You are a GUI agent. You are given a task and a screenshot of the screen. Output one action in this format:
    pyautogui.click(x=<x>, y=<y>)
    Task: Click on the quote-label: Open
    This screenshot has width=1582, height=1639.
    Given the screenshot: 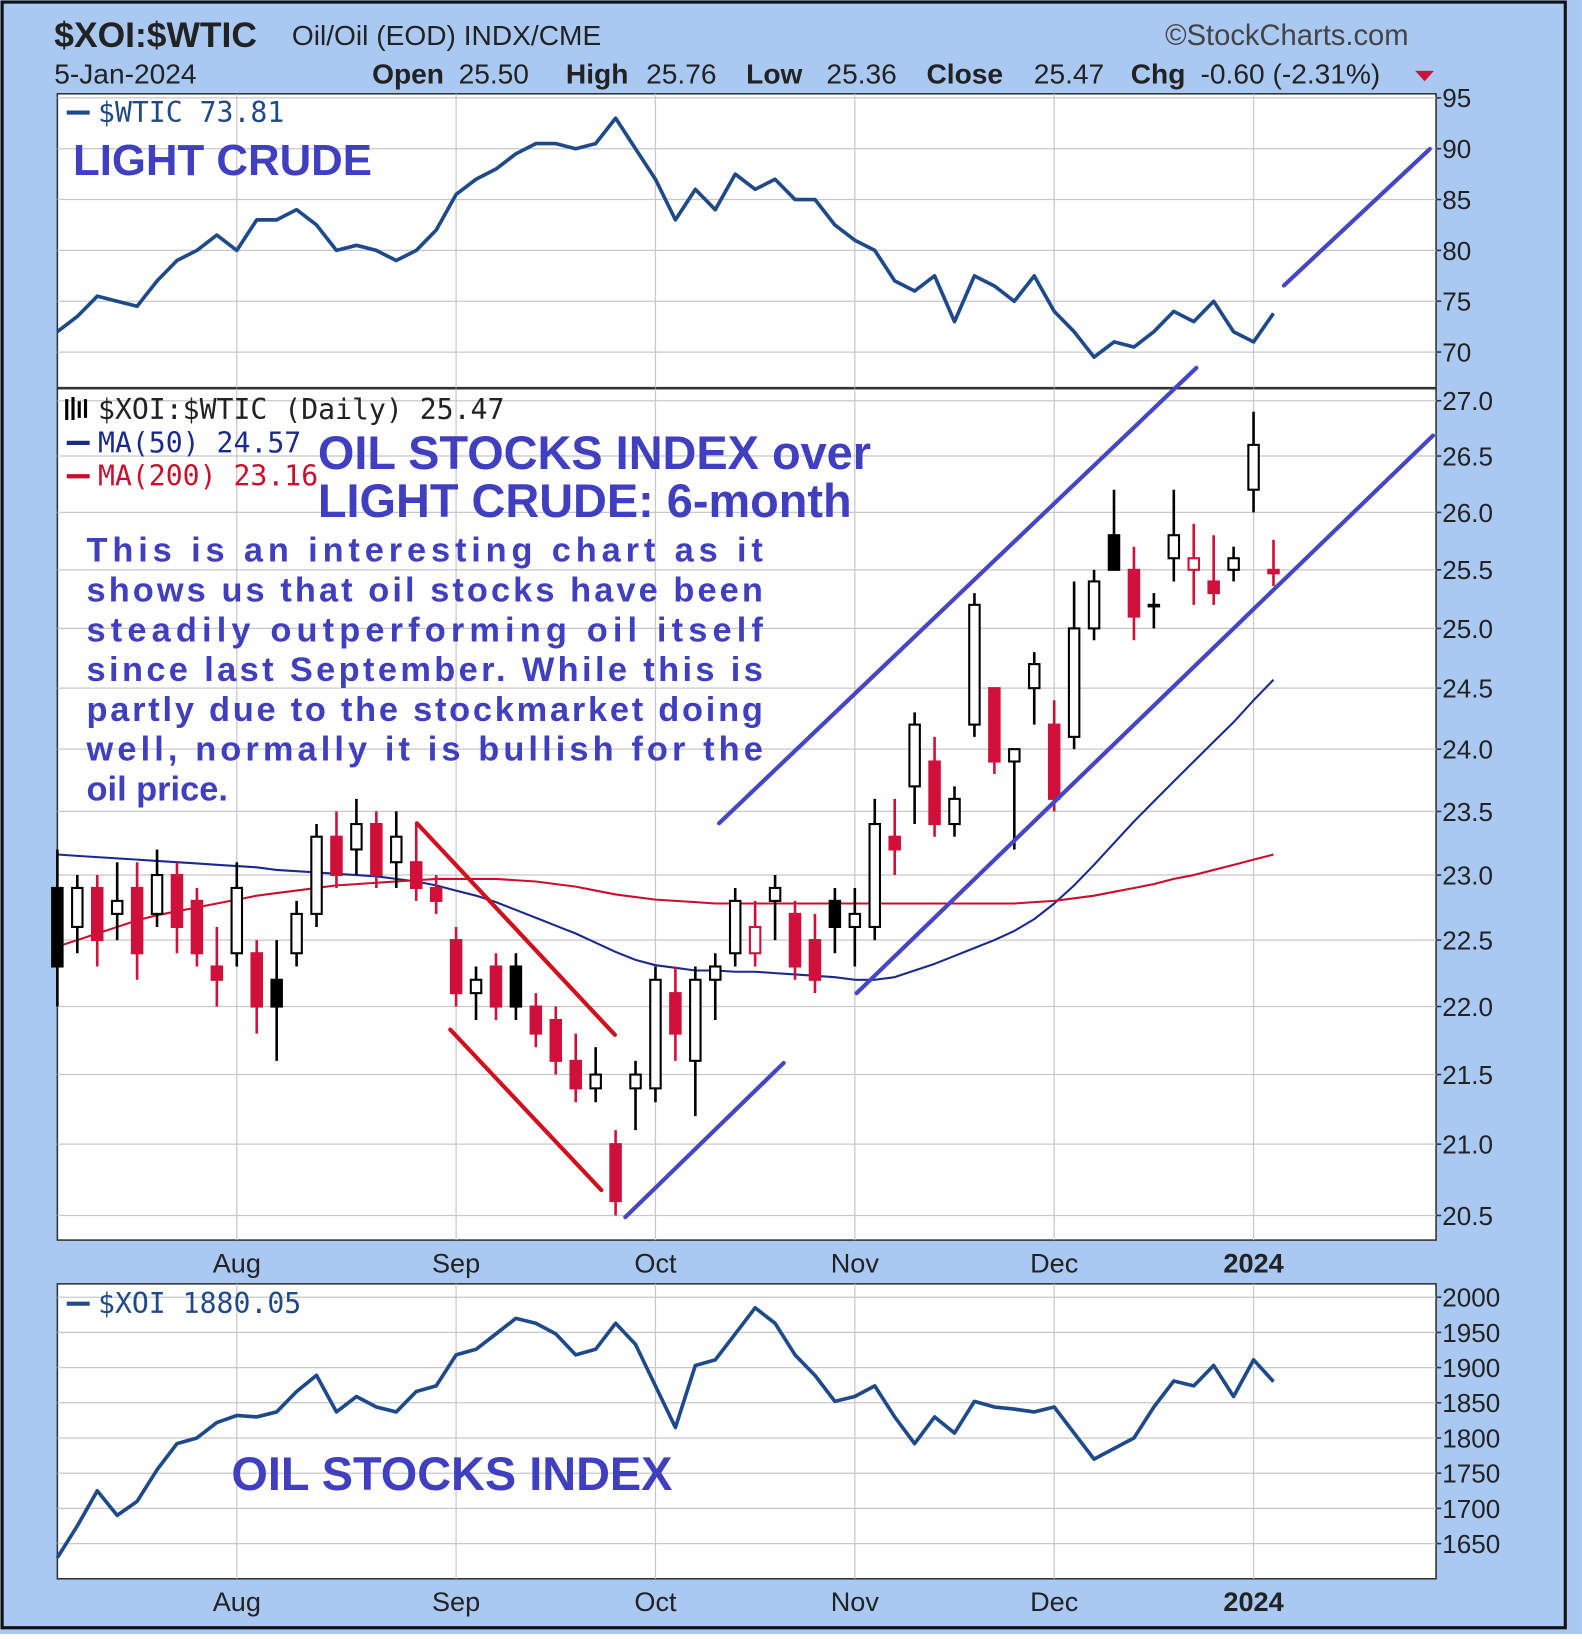 What is the action you would take?
    pyautogui.click(x=408, y=73)
    